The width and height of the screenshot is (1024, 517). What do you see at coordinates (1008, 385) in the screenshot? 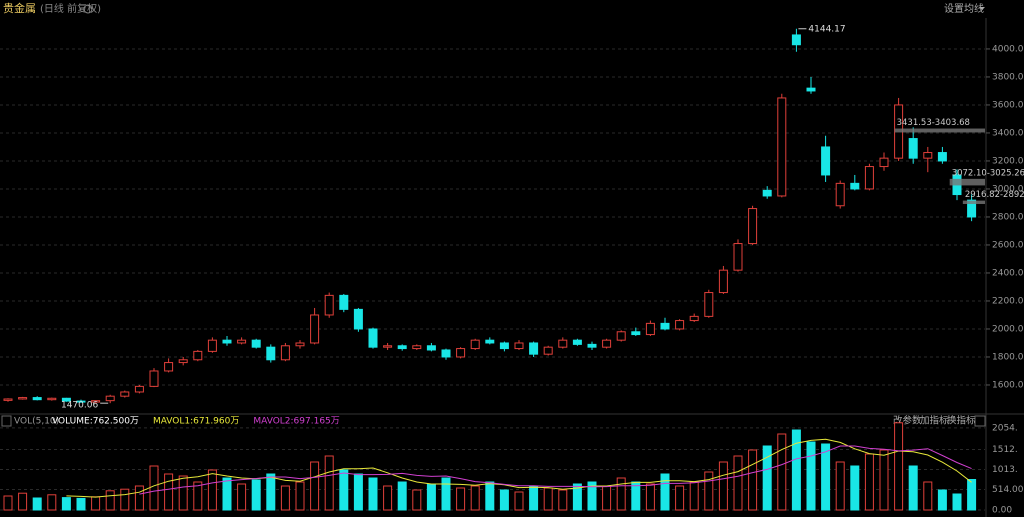
I see `y-tick-label: 1600.00` at bounding box center [1008, 385].